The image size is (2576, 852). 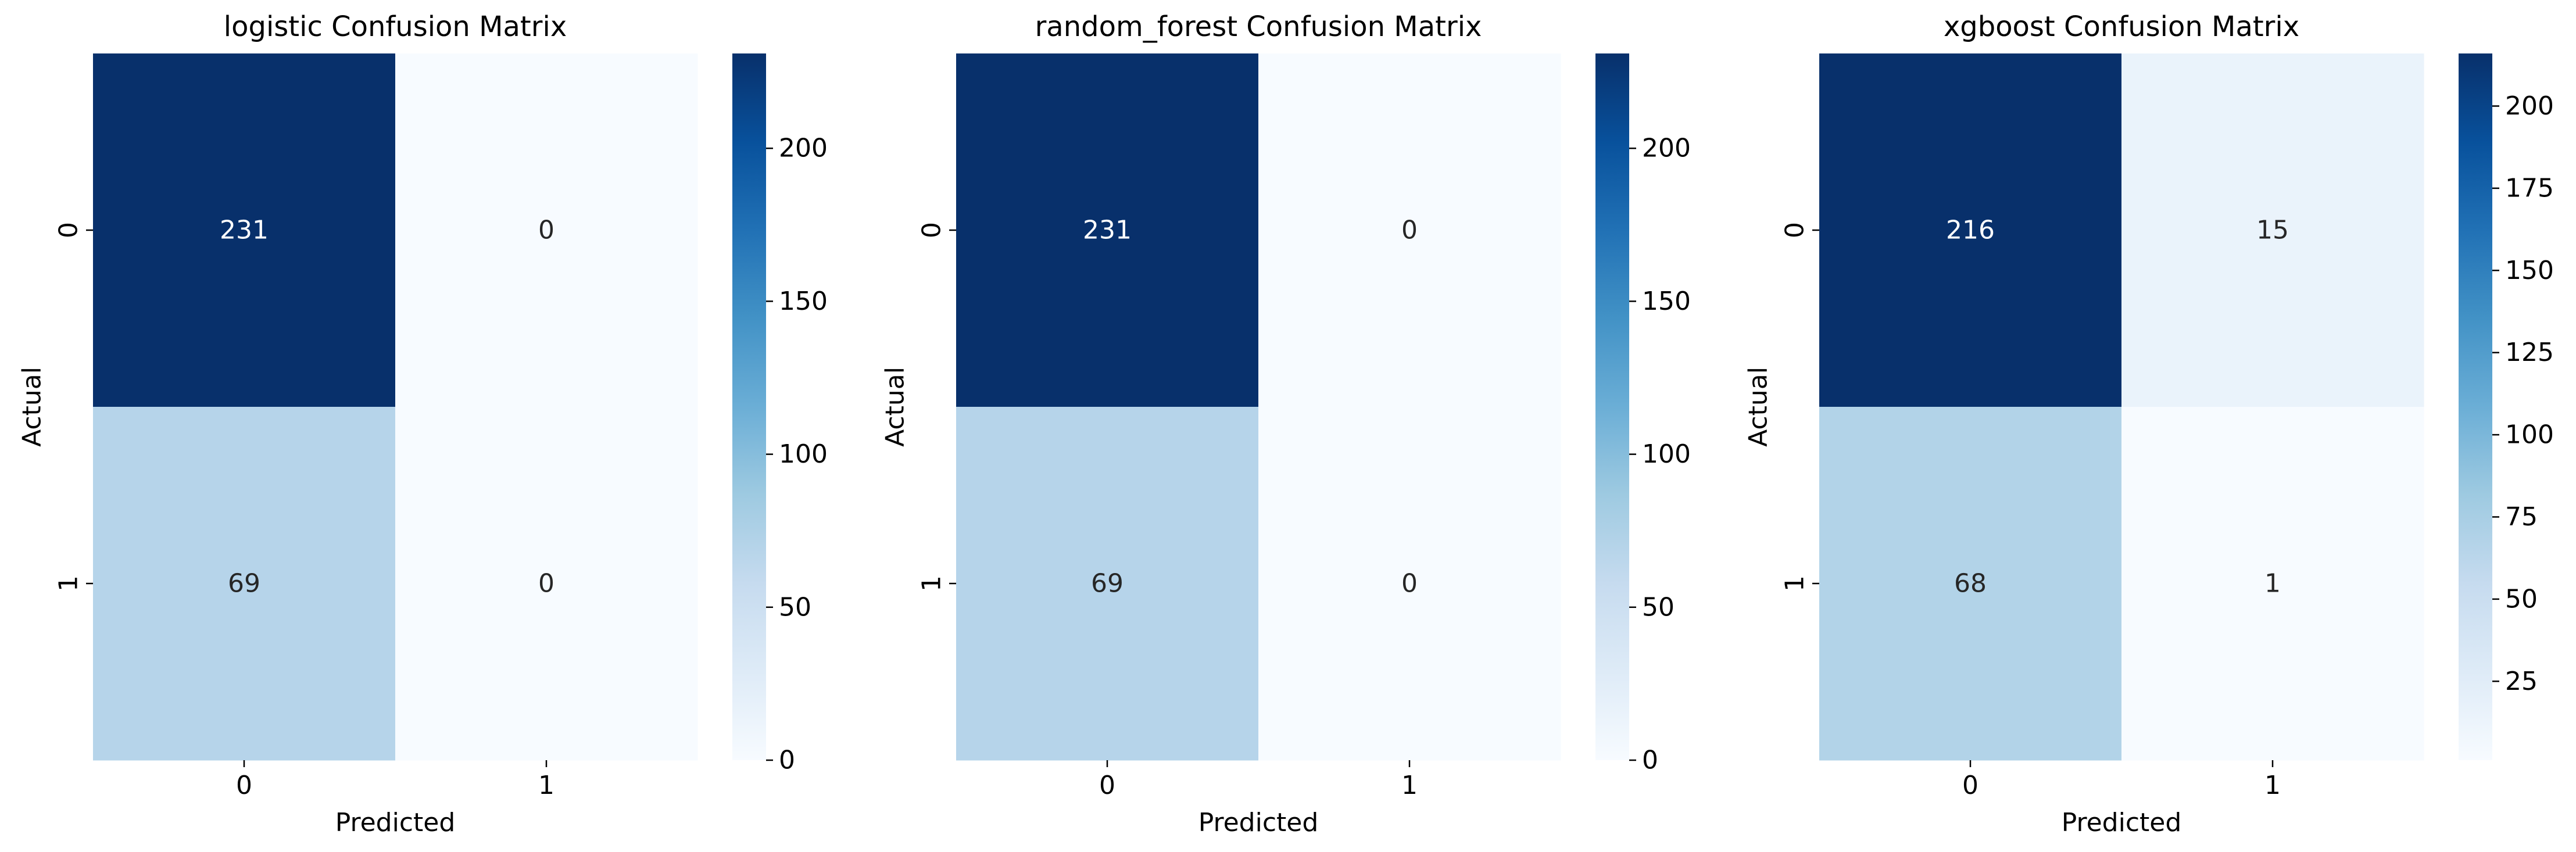 I want to click on cell-annotation: 15, so click(x=2272, y=230).